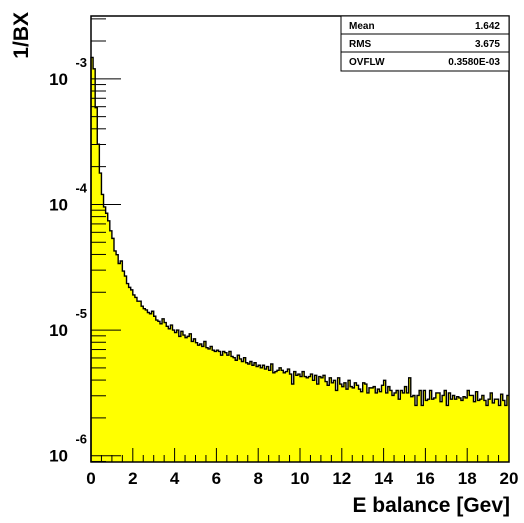 This screenshot has height=523, width=524. I want to click on x-tick-label: 10, so click(300, 478).